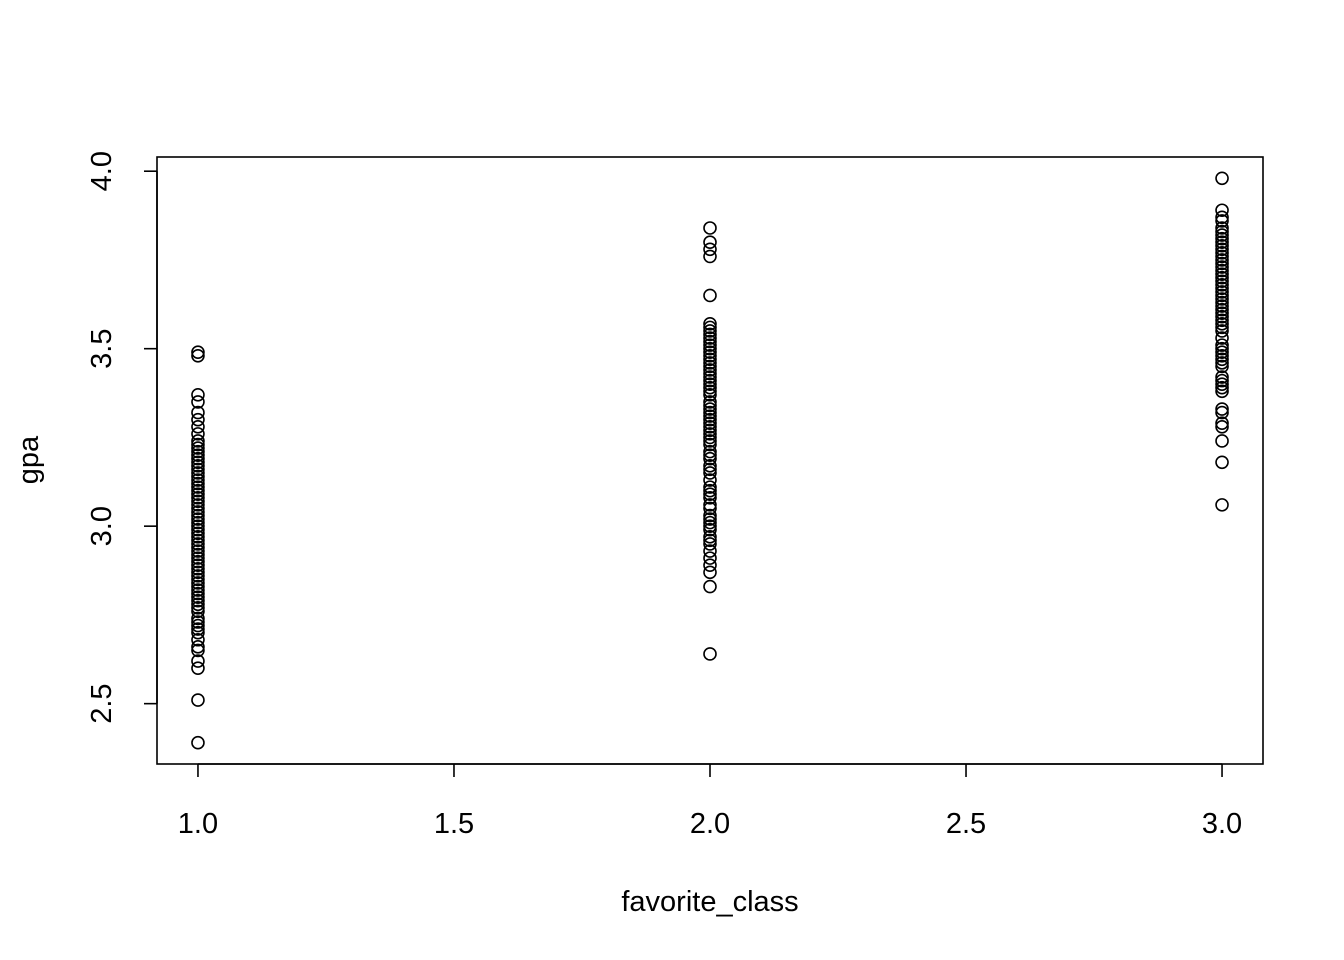 This screenshot has width=1344, height=960. What do you see at coordinates (198, 824) in the screenshot?
I see `x-tick-label: 1.0` at bounding box center [198, 824].